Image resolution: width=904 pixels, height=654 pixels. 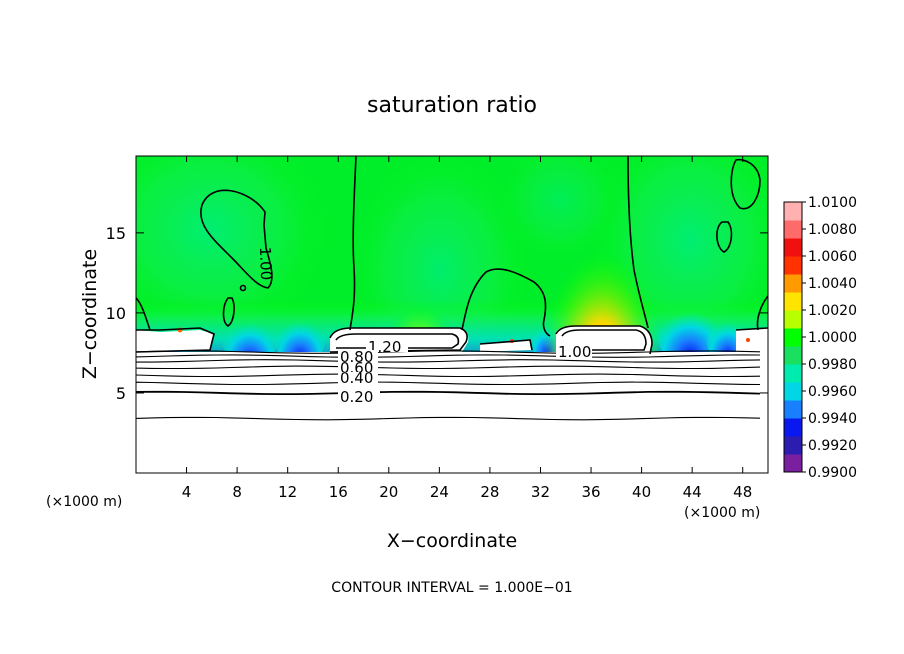 I want to click on x-tick-label: 8, so click(x=237, y=492).